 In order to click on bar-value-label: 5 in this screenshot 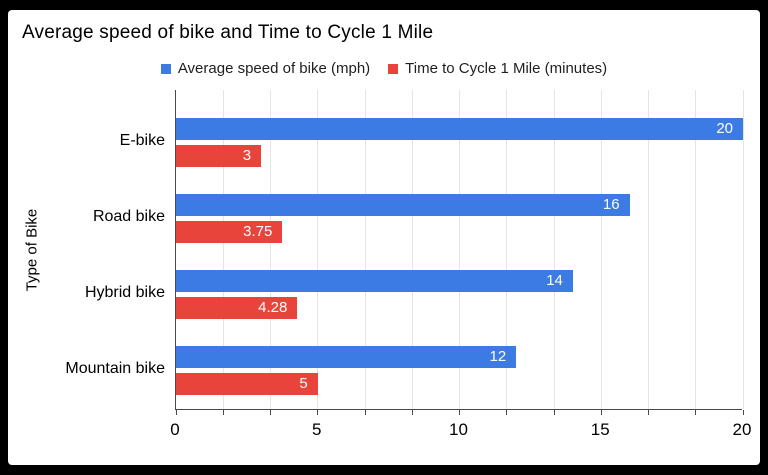, I will do `click(303, 383)`.